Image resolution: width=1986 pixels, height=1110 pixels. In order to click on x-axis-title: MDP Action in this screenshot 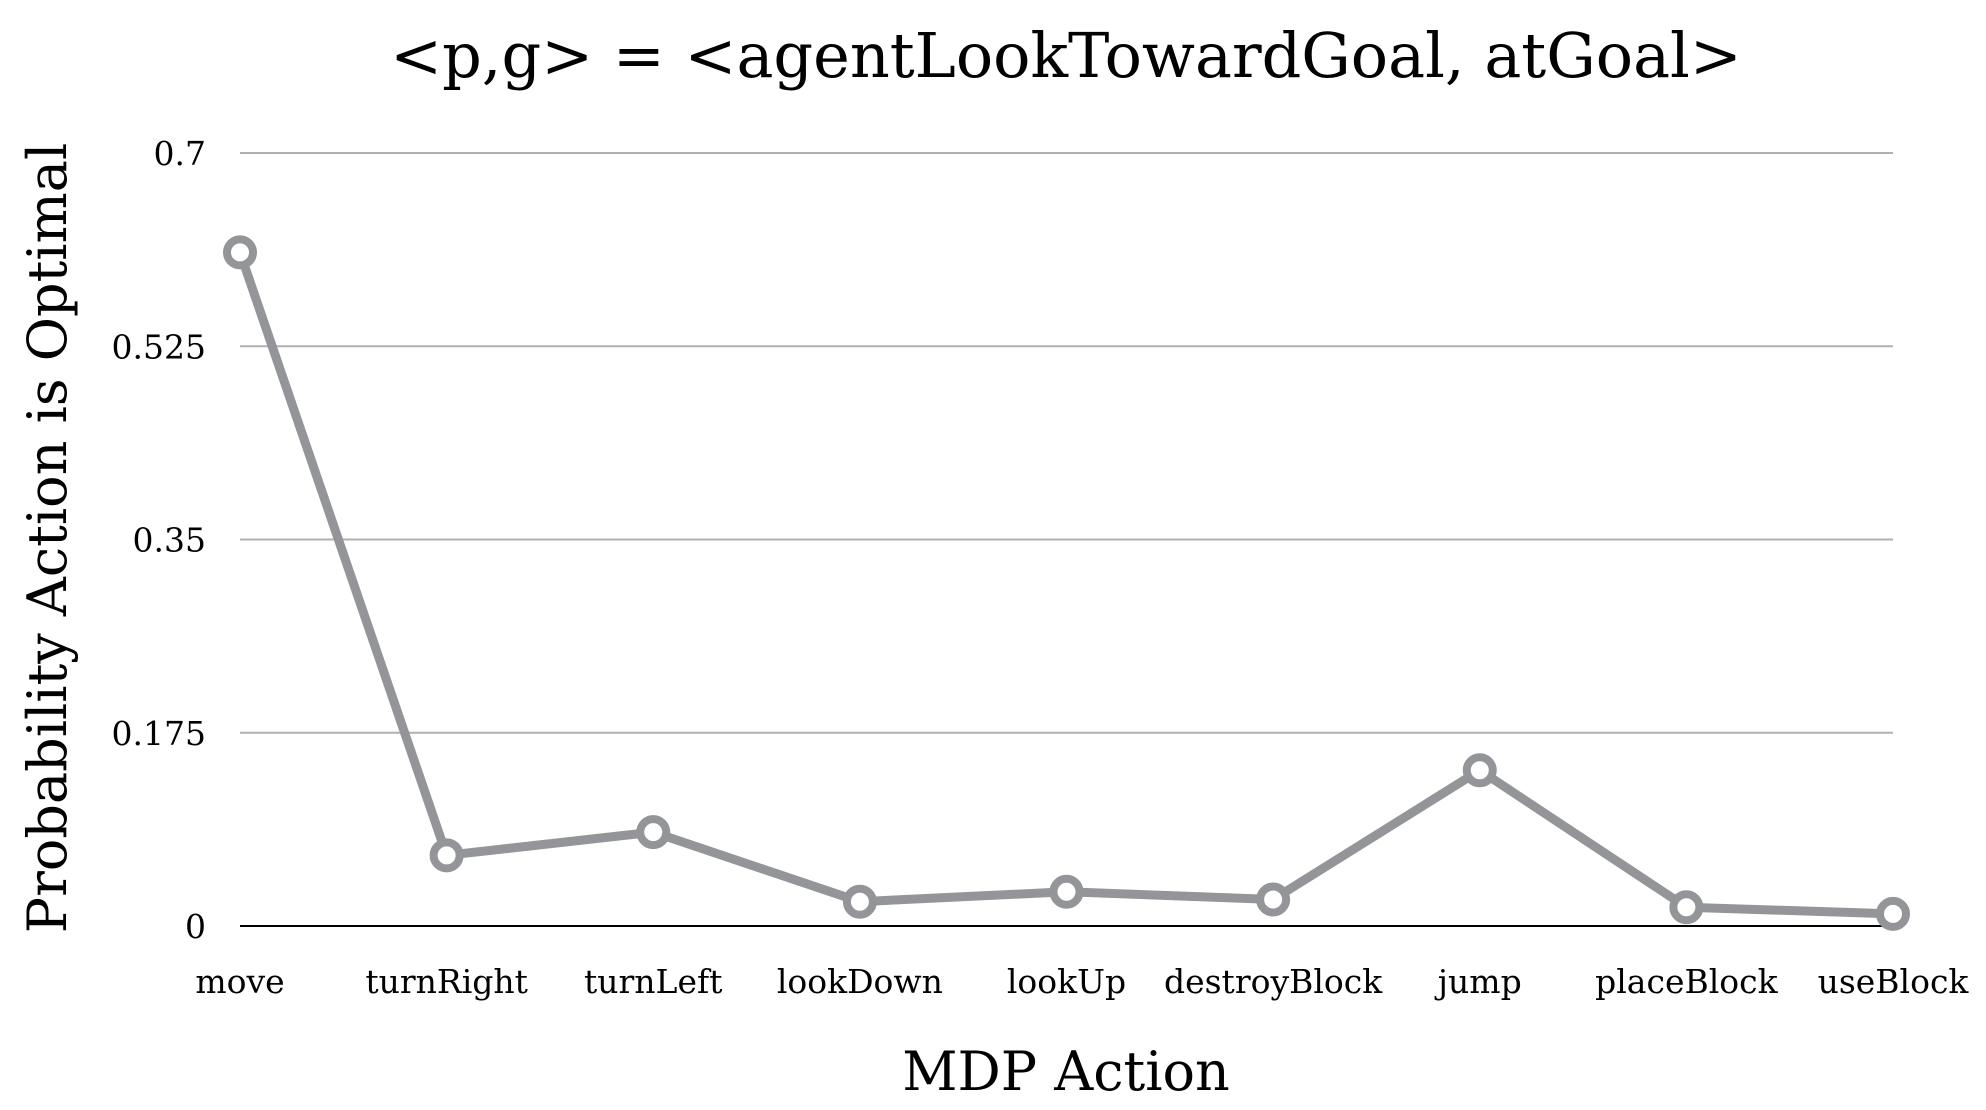, I will do `click(1066, 1071)`.